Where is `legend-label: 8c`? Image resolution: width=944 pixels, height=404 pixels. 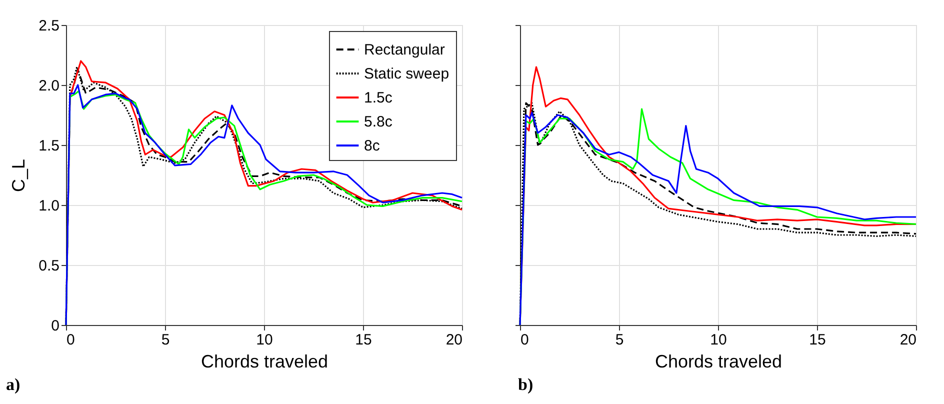
legend-label: 8c is located at coordinates (372, 146).